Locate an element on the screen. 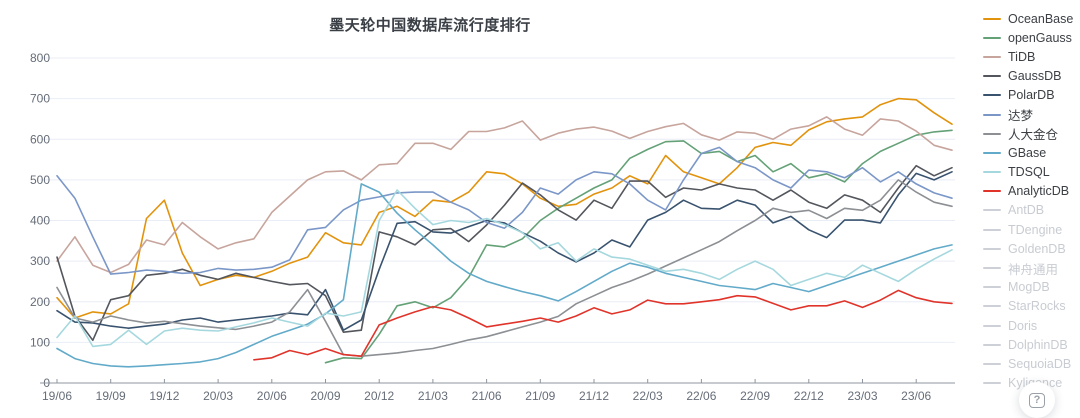  legend-label: GaussDB is located at coordinates (1035, 76).